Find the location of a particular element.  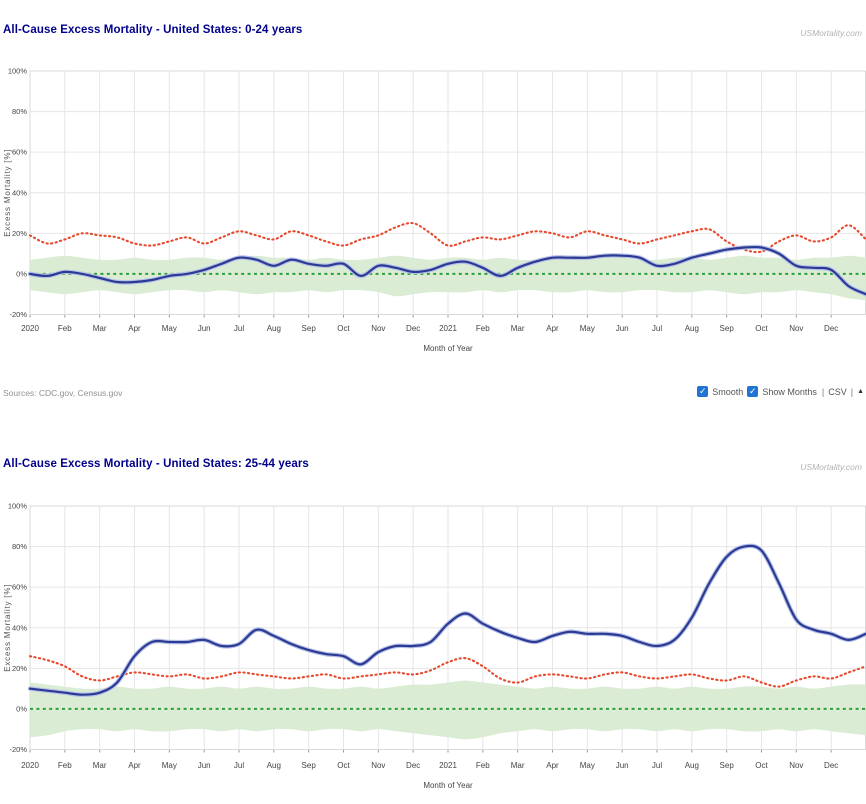

chart-controls: ✓ Smooth ✓ Show Months | CSV | ▲ is located at coordinates (780, 391).